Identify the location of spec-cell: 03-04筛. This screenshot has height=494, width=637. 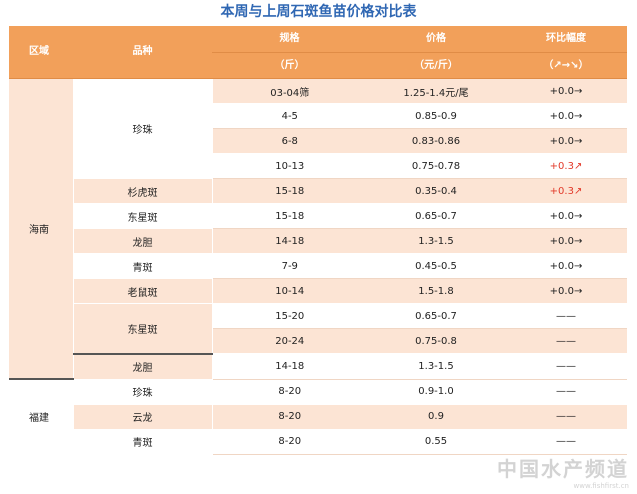
(289, 91).